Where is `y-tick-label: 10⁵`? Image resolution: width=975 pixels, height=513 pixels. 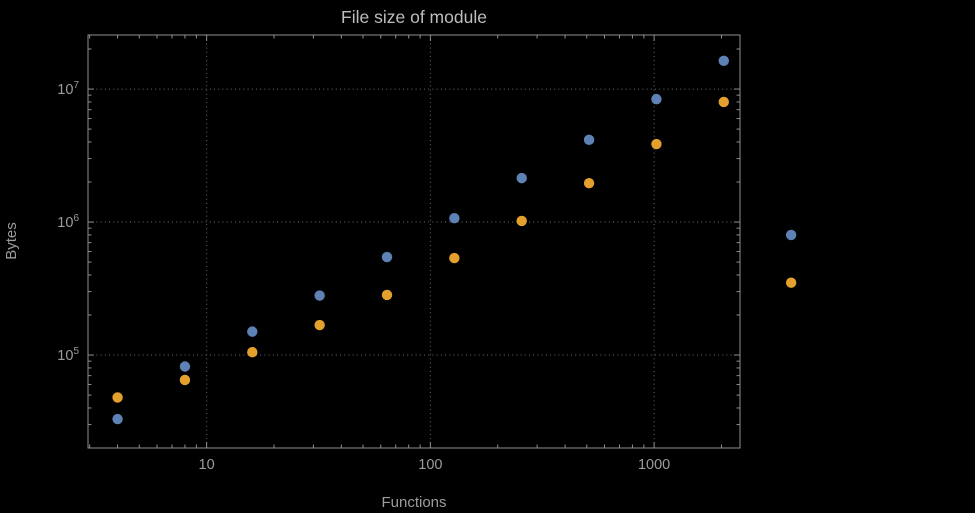
y-tick-label: 10⁵ is located at coordinates (68, 355).